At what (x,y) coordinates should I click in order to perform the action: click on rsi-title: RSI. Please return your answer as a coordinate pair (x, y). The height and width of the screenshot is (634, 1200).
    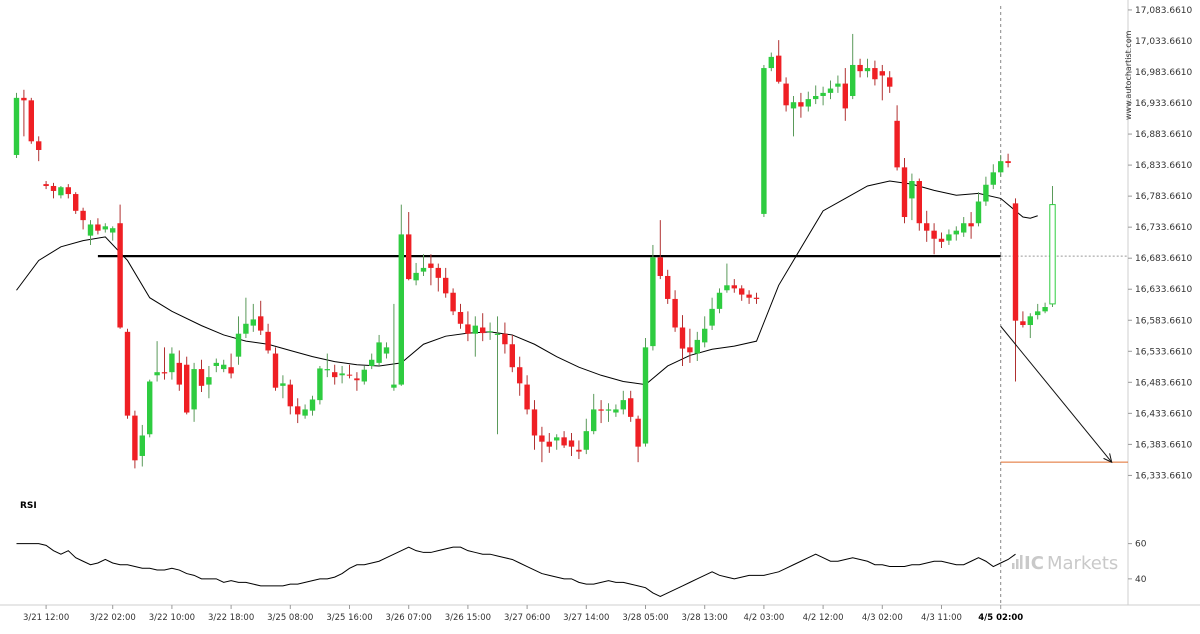
    Looking at the image, I should click on (28, 506).